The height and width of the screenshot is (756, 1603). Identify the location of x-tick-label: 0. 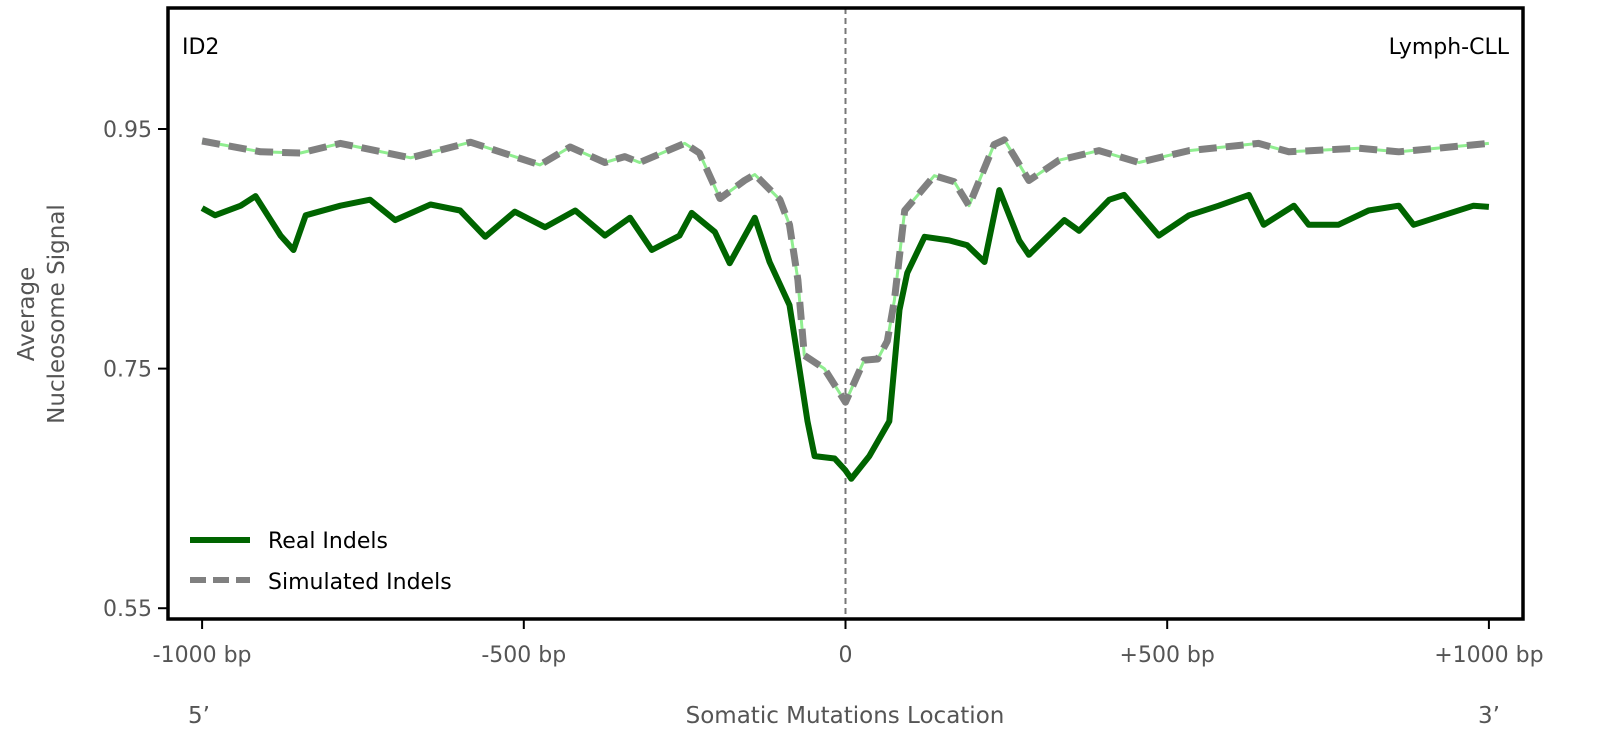
(846, 655).